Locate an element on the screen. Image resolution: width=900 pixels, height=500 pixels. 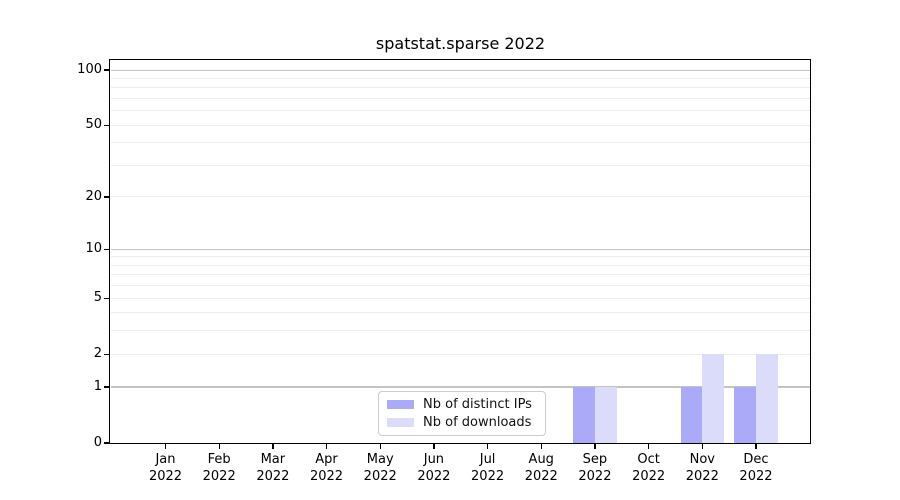
x-tick-label-month: Oct is located at coordinates (648, 459).